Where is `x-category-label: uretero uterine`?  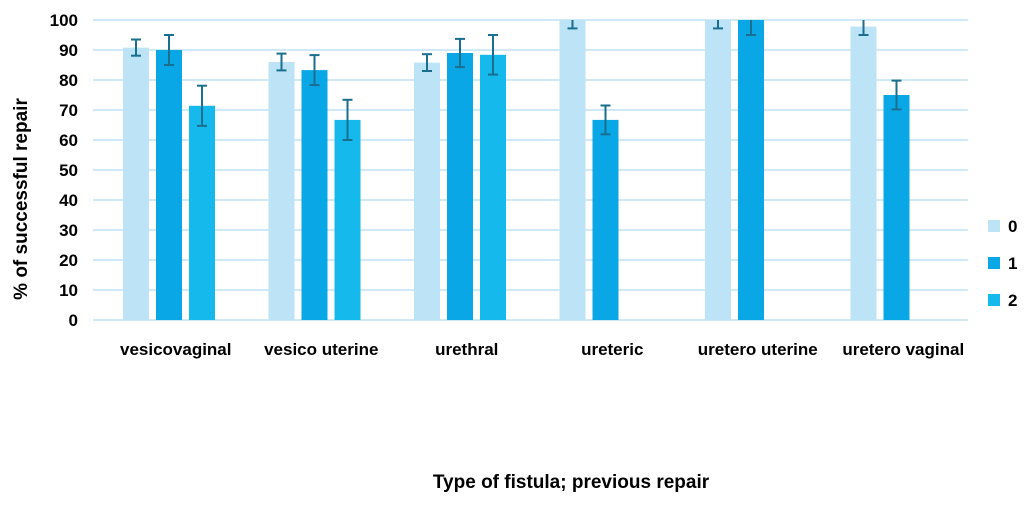
x-category-label: uretero uterine is located at coordinates (758, 349).